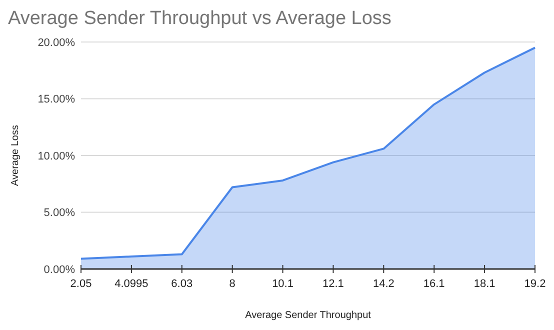 This screenshot has height=330, width=554. Describe the element at coordinates (333, 284) in the screenshot. I see `x-tick-label: 12.1` at that location.